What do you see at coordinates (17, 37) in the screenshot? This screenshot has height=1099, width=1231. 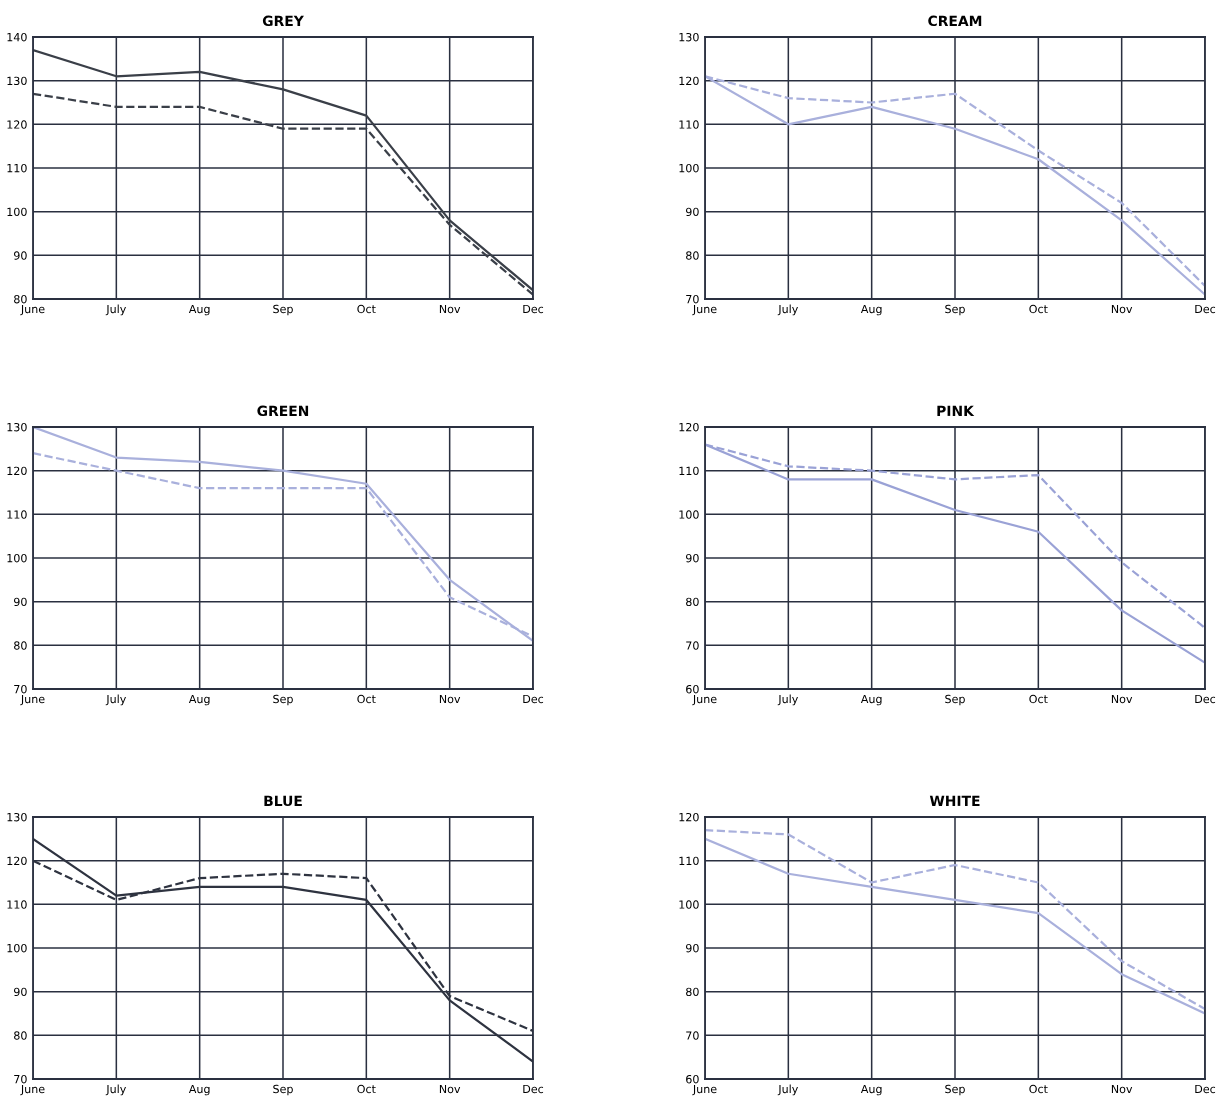 I see `y-tick-label: 140` at bounding box center [17, 37].